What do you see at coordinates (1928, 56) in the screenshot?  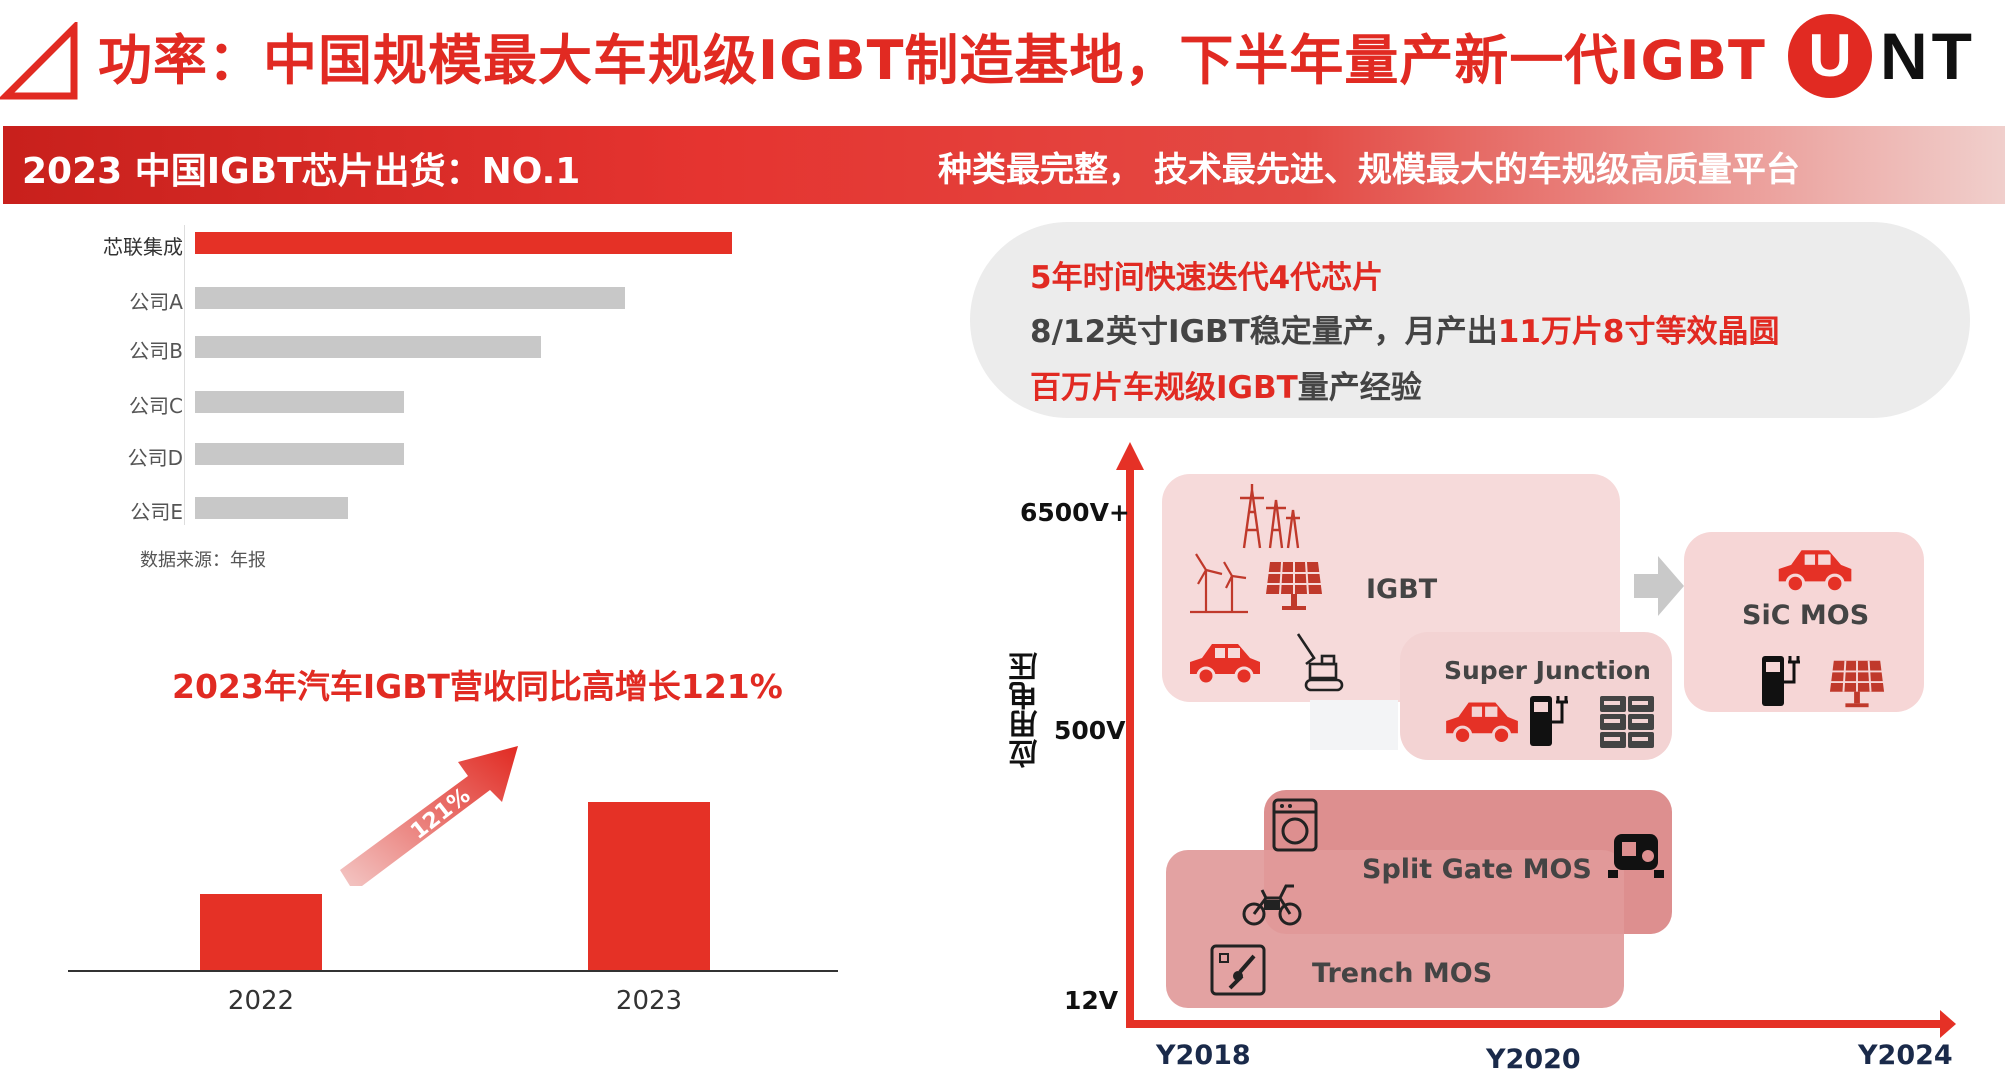 I see `logo-nt-text: NT` at bounding box center [1928, 56].